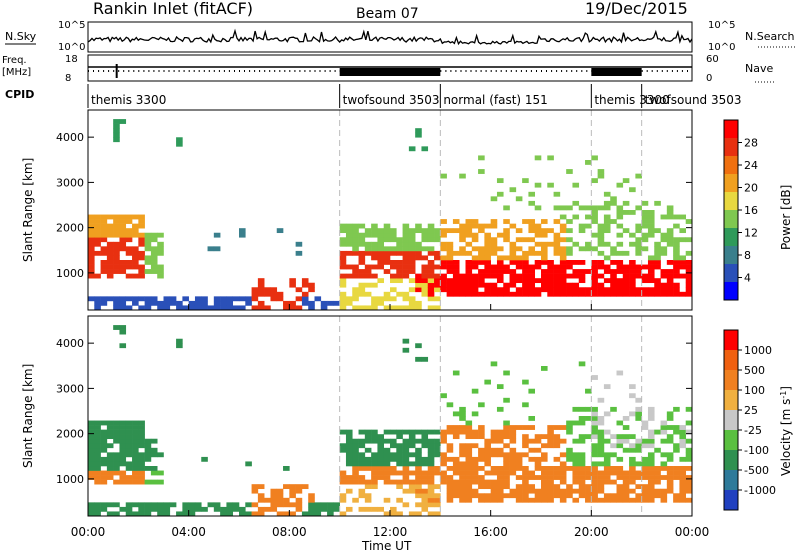  I want to click on velocity-ytick-label: 3000, so click(70, 388).